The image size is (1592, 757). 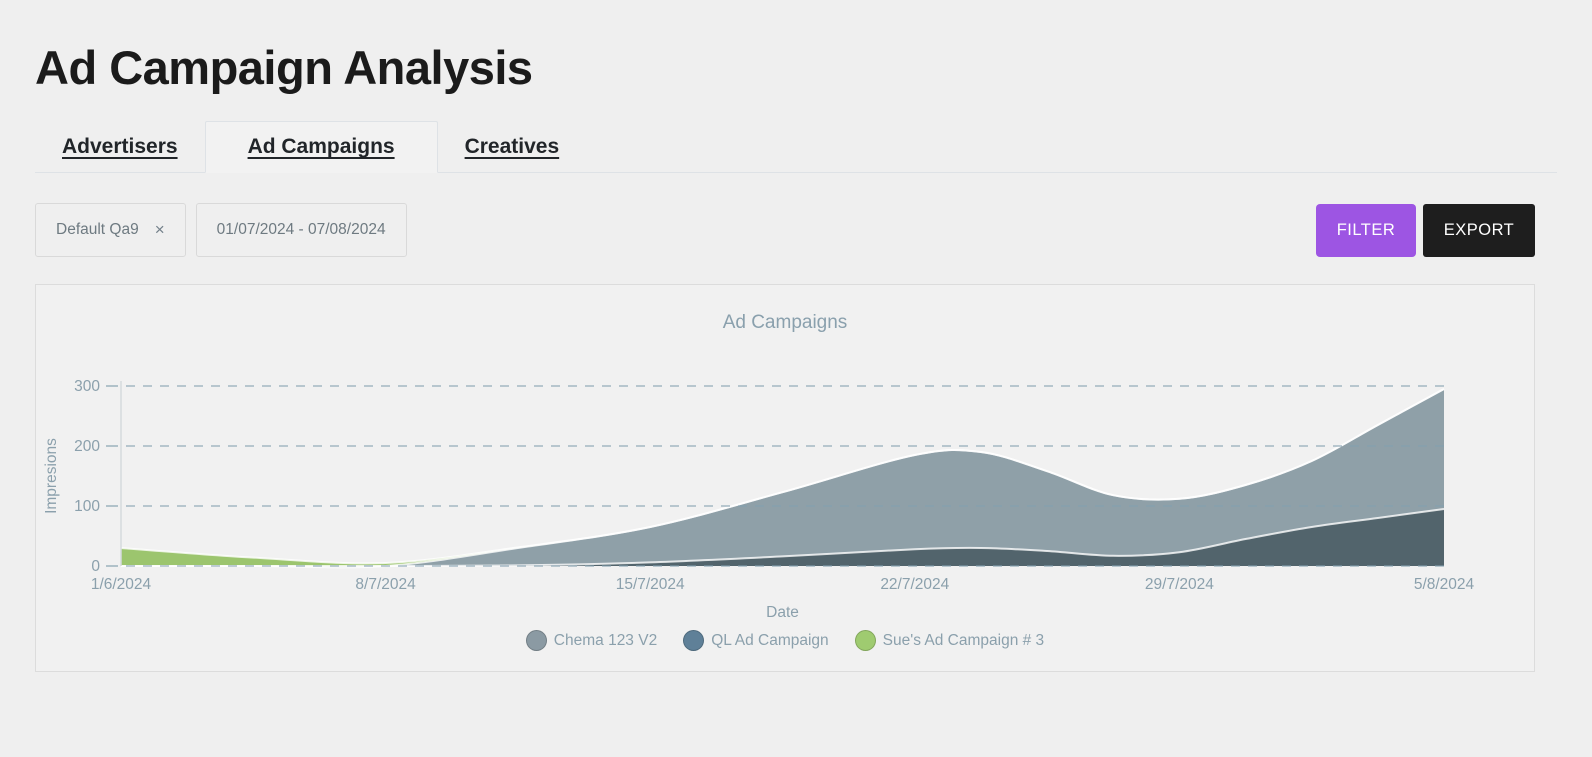 I want to click on legend-item-ql-ad-campaign: QL Ad Campaign, so click(x=756, y=640).